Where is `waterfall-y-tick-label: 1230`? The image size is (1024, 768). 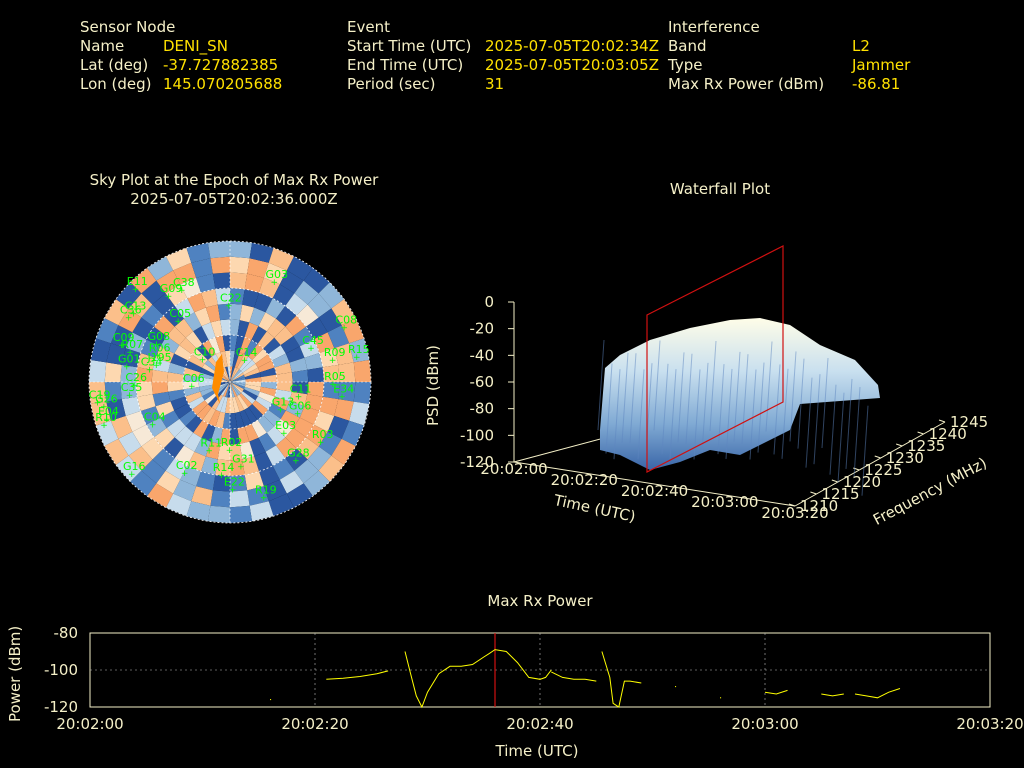 waterfall-y-tick-label: 1230 is located at coordinates (905, 458).